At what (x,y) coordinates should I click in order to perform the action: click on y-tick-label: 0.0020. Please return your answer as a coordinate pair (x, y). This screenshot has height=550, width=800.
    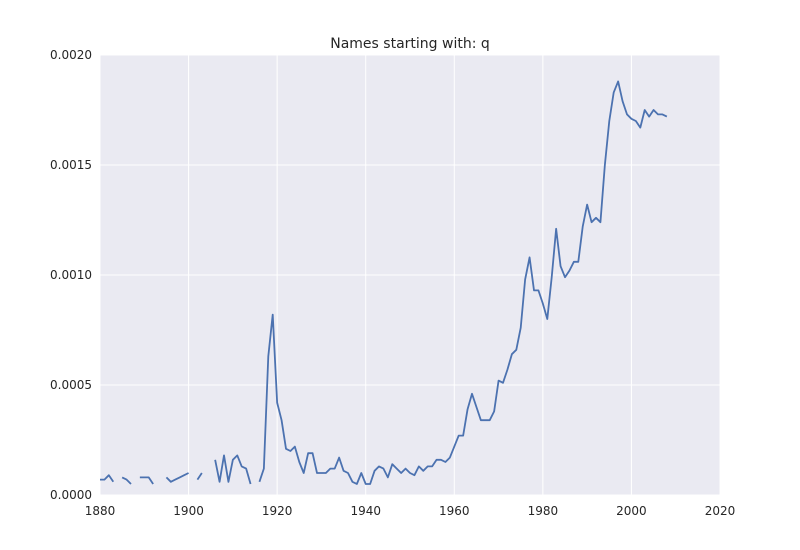
    Looking at the image, I should click on (71, 55).